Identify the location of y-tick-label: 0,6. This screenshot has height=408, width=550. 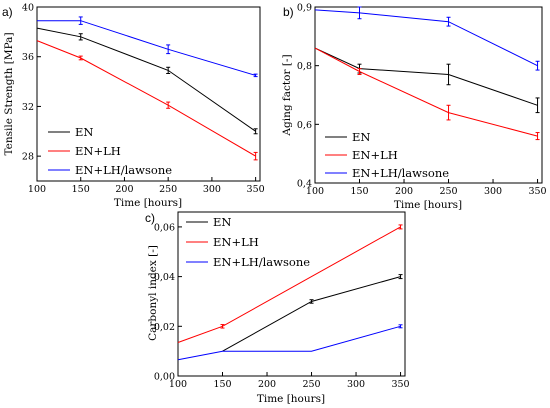
(304, 125).